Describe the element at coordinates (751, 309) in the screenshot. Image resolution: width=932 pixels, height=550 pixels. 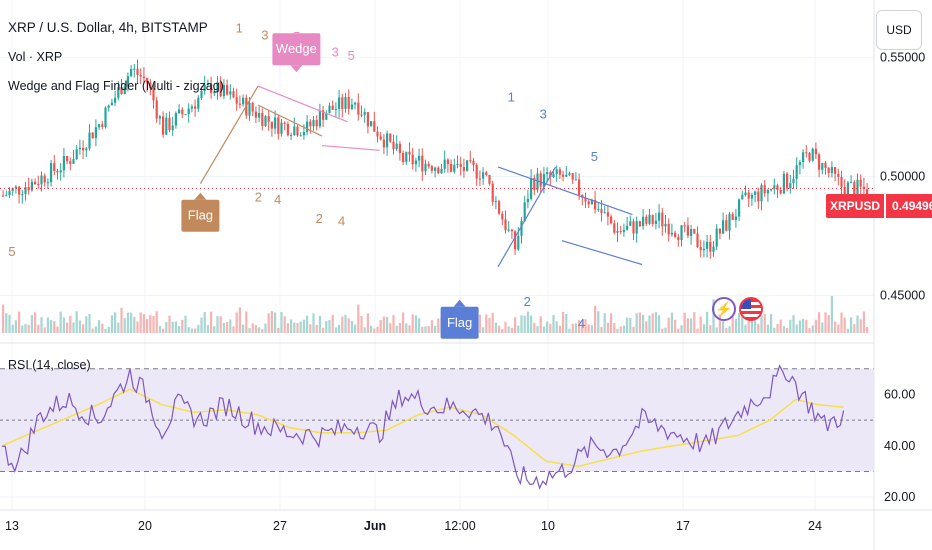
I see `us-flag-icon` at that location.